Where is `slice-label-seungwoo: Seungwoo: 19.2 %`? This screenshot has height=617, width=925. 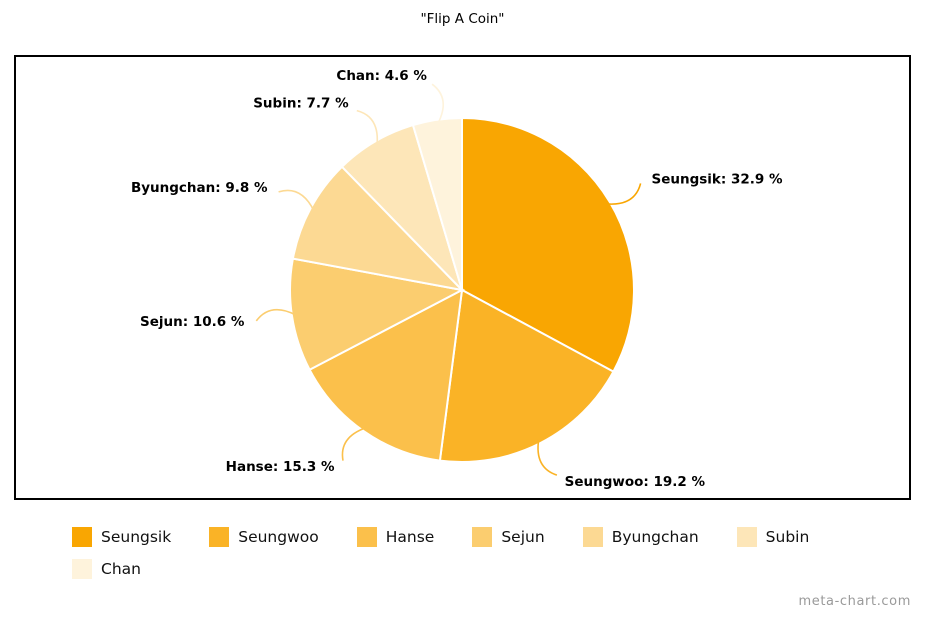 slice-label-seungwoo: Seungwoo: 19.2 % is located at coordinates (635, 482).